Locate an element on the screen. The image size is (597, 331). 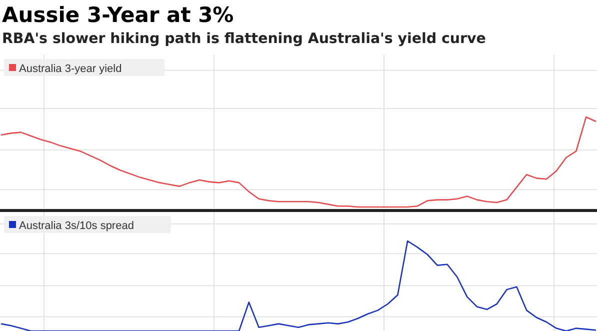
chart-title: Aussie 3-Year at 3% is located at coordinates (118, 15).